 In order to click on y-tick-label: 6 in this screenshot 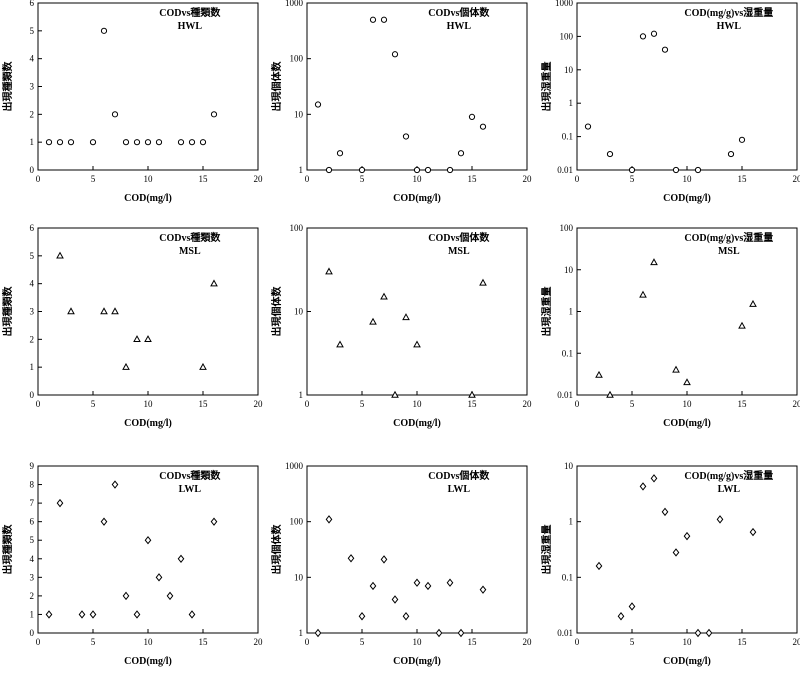, I will do `click(32, 228)`.